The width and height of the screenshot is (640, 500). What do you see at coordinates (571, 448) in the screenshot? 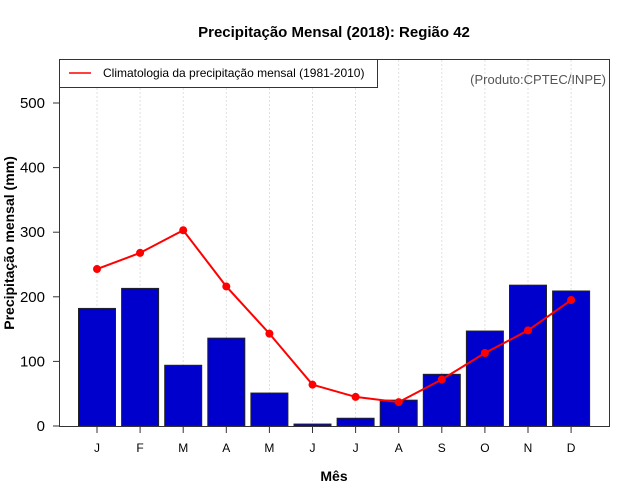
I see `x-tick-label: D` at bounding box center [571, 448].